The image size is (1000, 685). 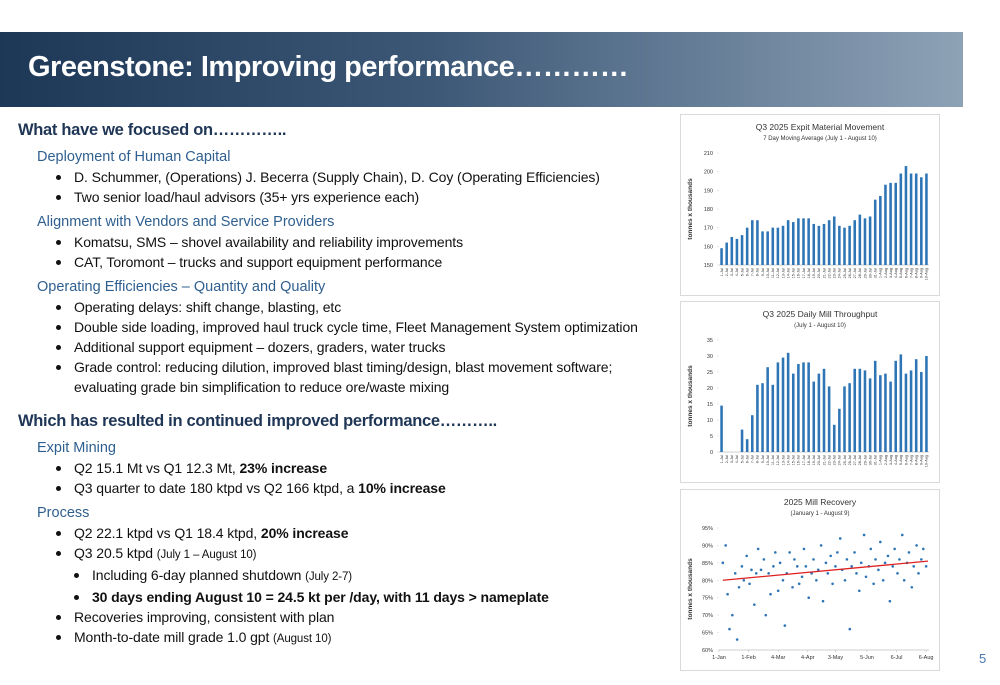 I want to click on bullet-item: Q3 20.5 ktpd (July 1 – August 10), so click(x=352, y=554).